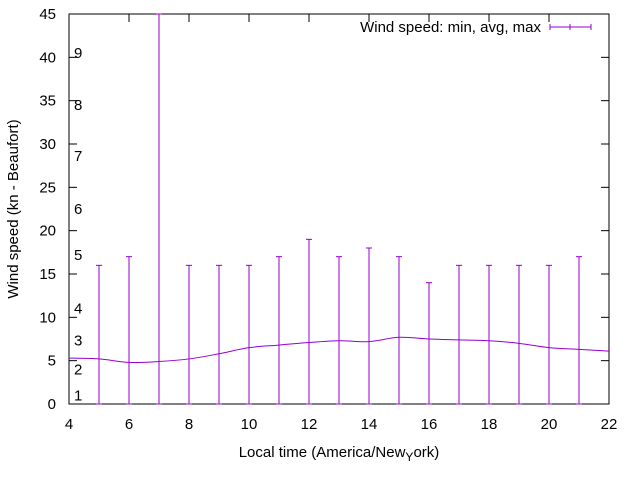 Image resolution: width=640 pixels, height=480 pixels. What do you see at coordinates (52, 361) in the screenshot?
I see `y-tick-label: 5` at bounding box center [52, 361].